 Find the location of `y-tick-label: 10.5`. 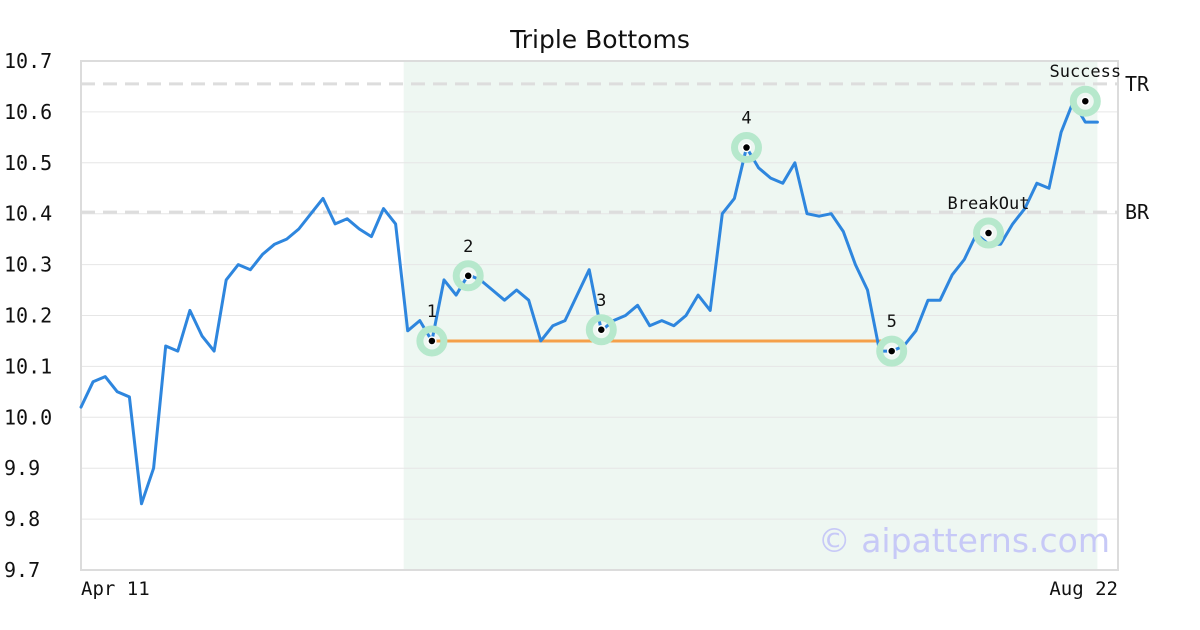

y-tick-label: 10.5 is located at coordinates (28, 163).